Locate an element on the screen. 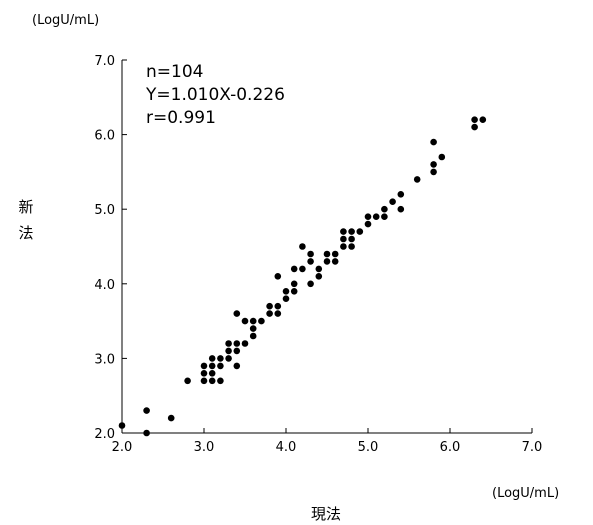  x-tick-label: 4.0 is located at coordinates (286, 447).